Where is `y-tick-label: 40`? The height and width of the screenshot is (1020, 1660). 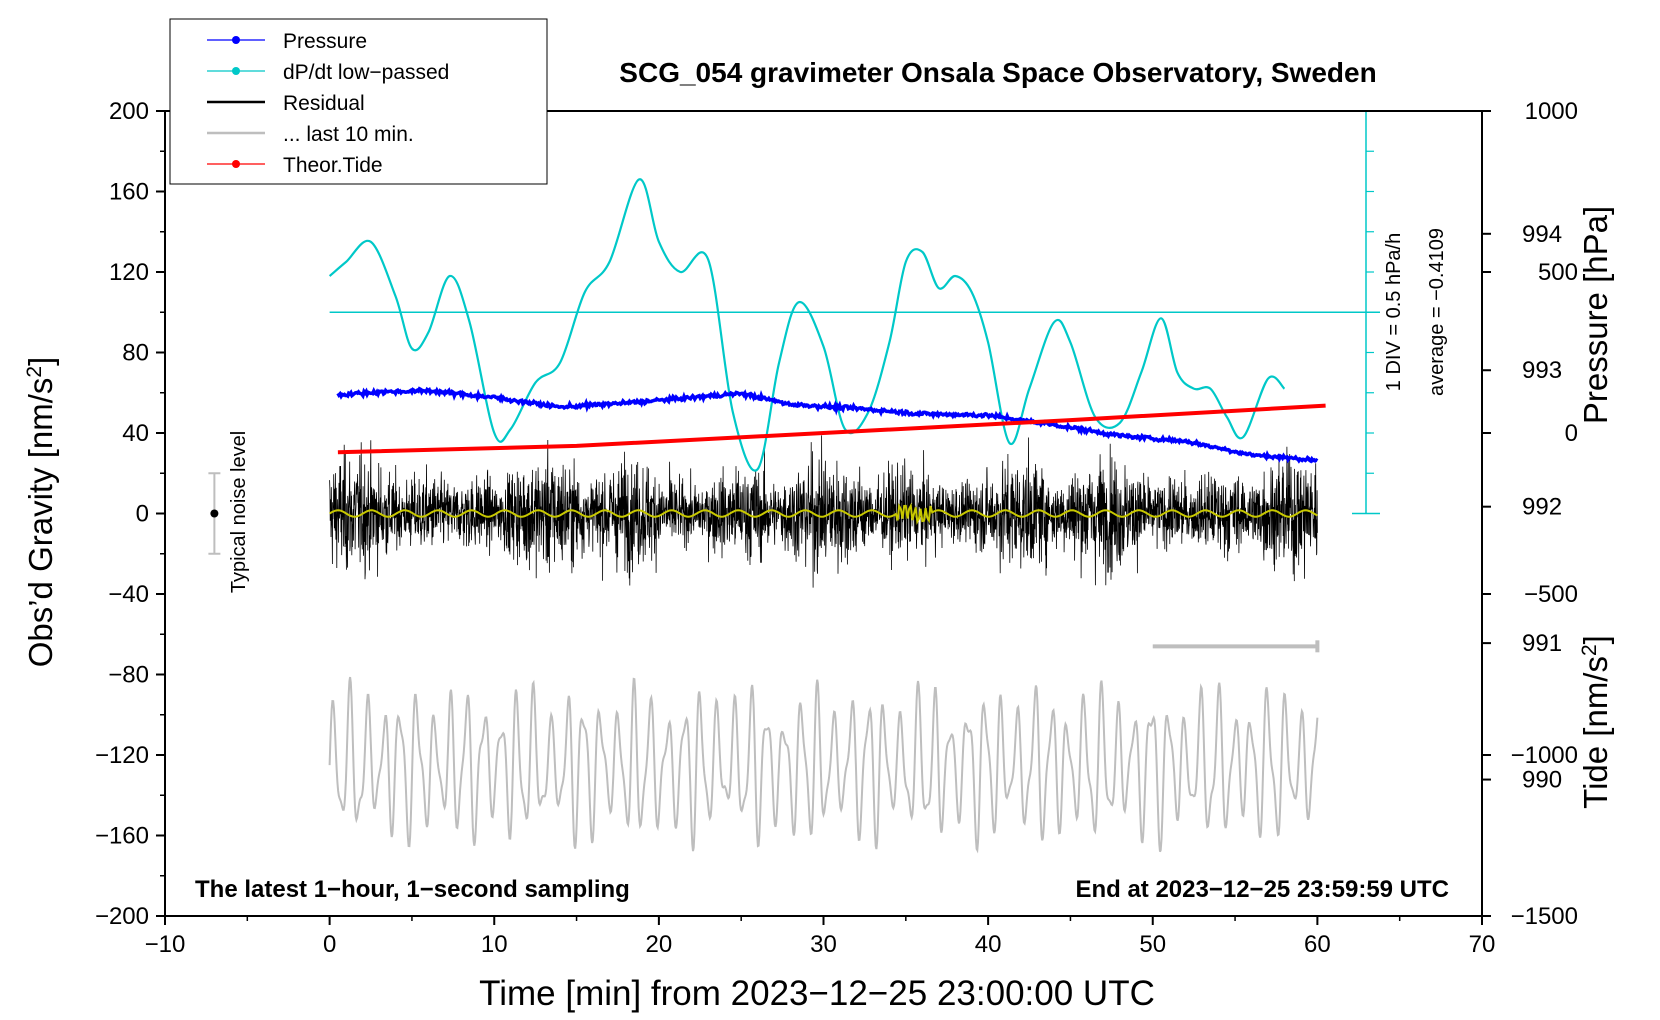 y-tick-label: 40 is located at coordinates (135, 433).